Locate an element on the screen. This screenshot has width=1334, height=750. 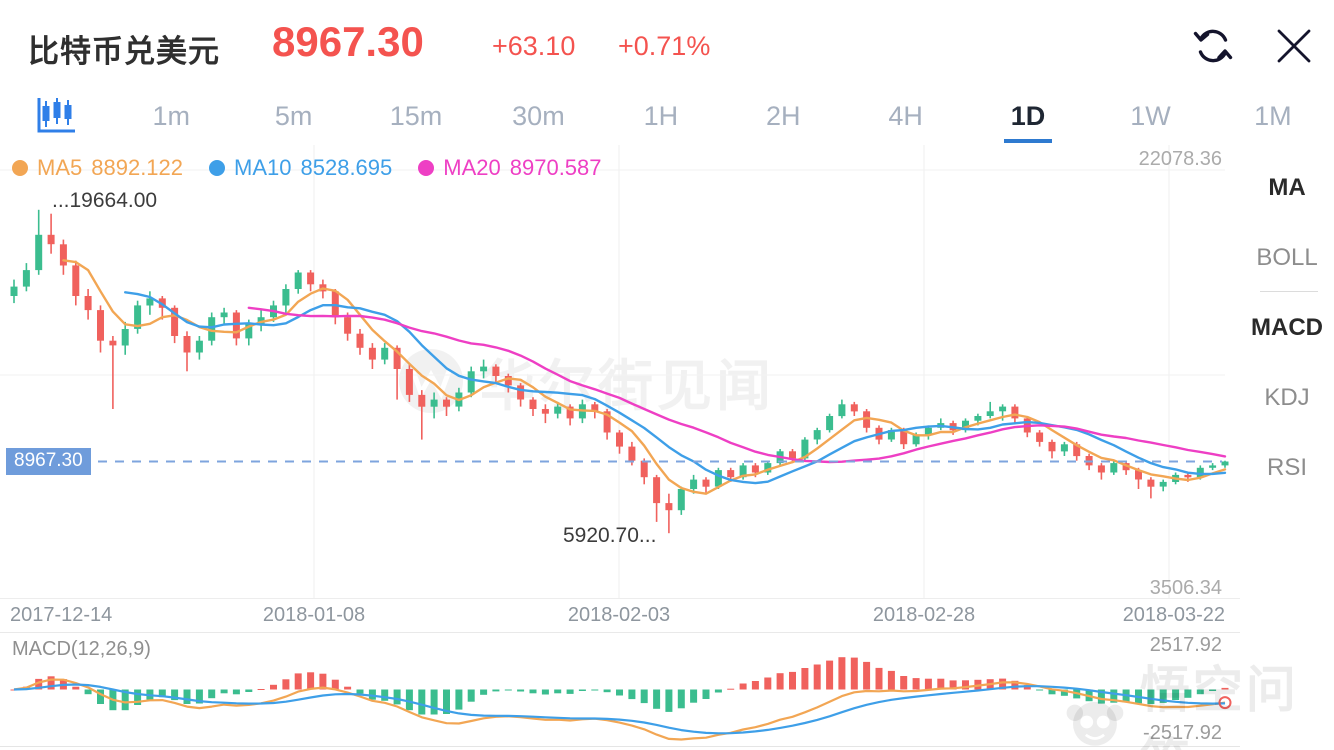
x-tick-2: 2018-02-03 is located at coordinates (619, 615).